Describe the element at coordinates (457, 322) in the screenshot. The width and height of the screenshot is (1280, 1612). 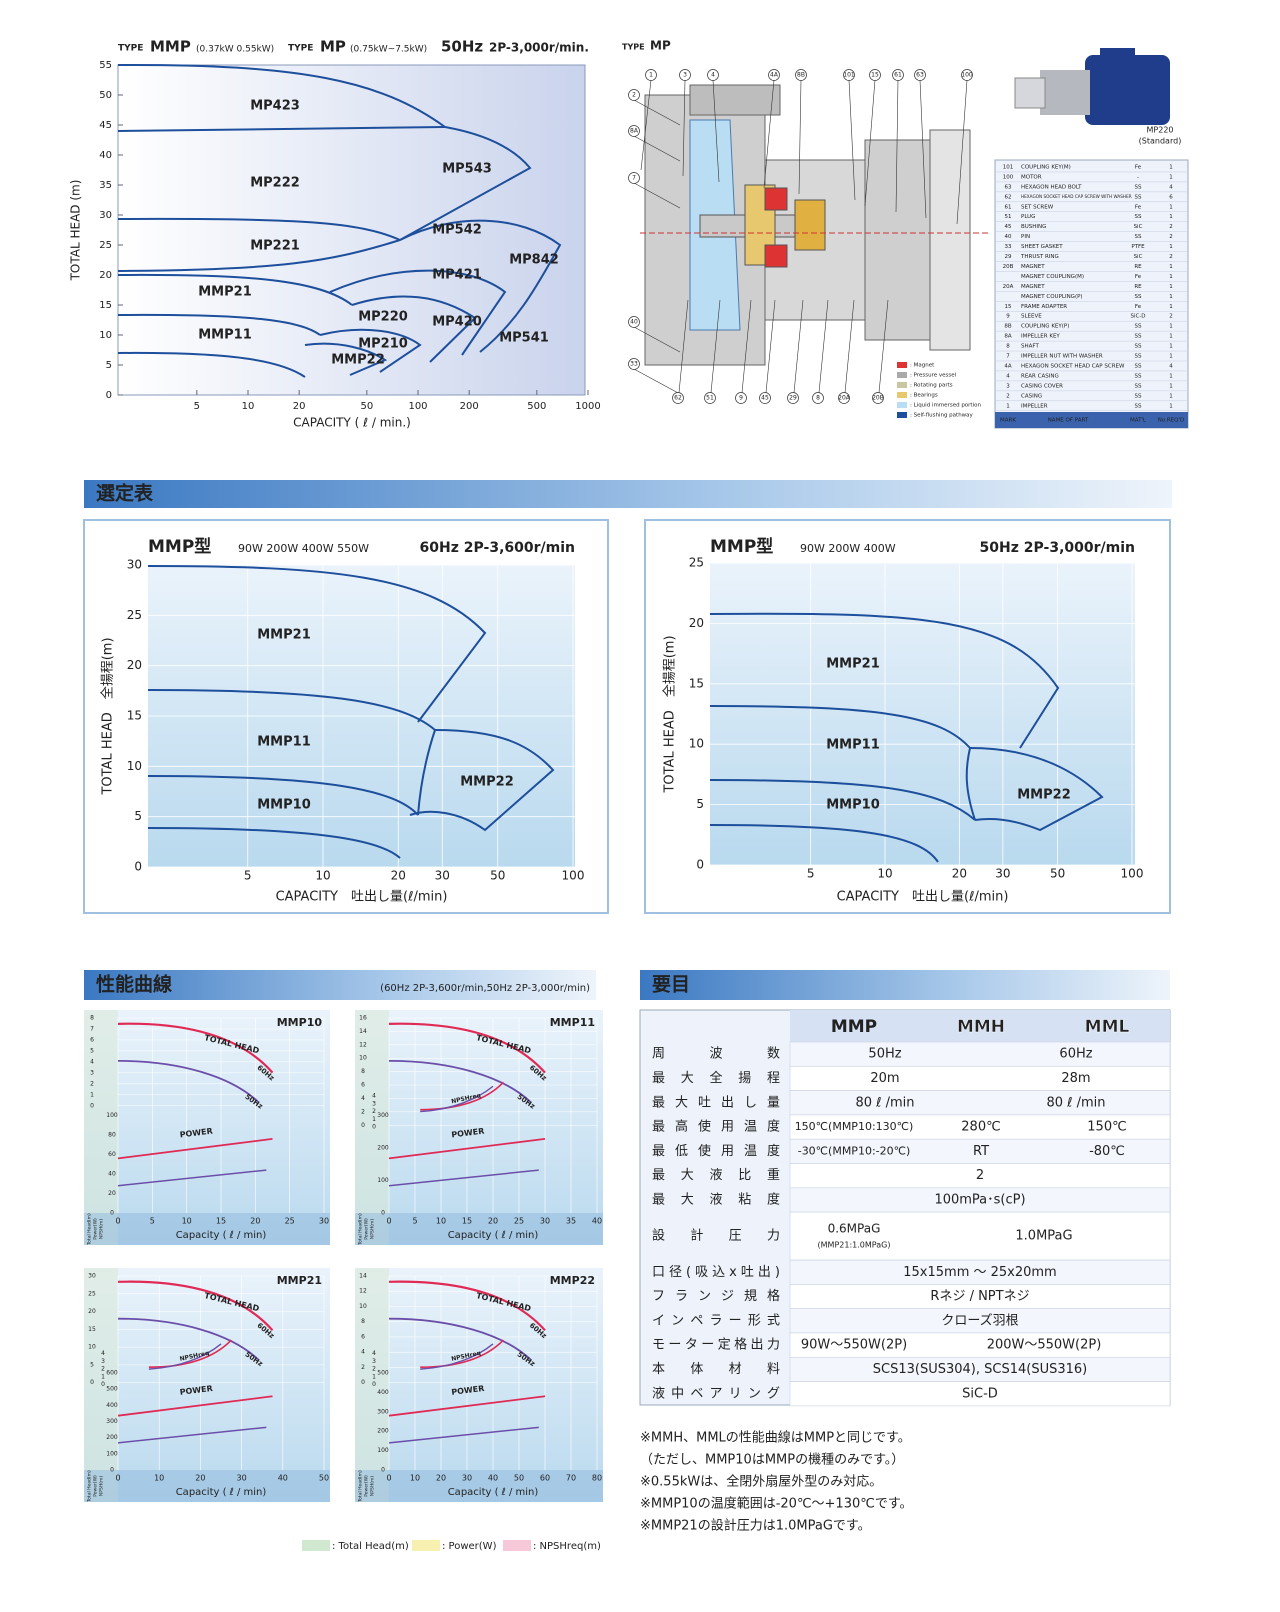
I see `region-label: MP420` at that location.